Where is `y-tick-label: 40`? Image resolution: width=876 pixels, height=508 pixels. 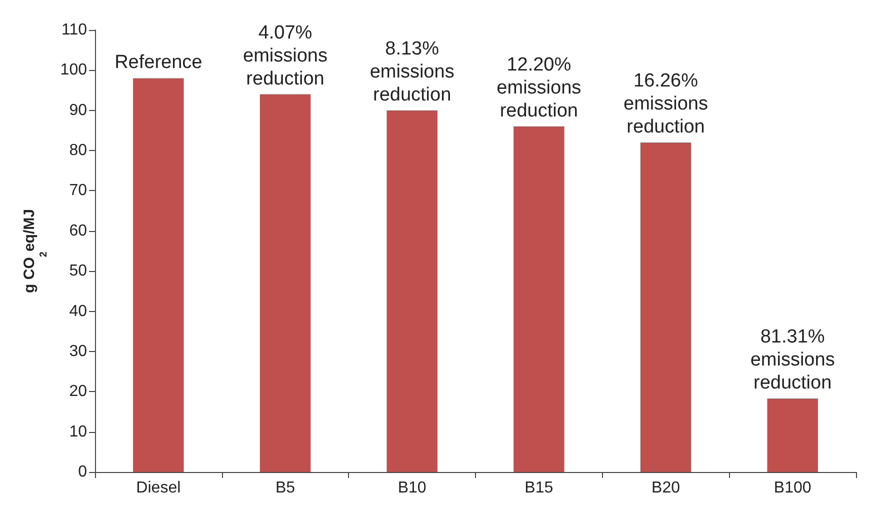 y-tick-label: 40 is located at coordinates (78, 311).